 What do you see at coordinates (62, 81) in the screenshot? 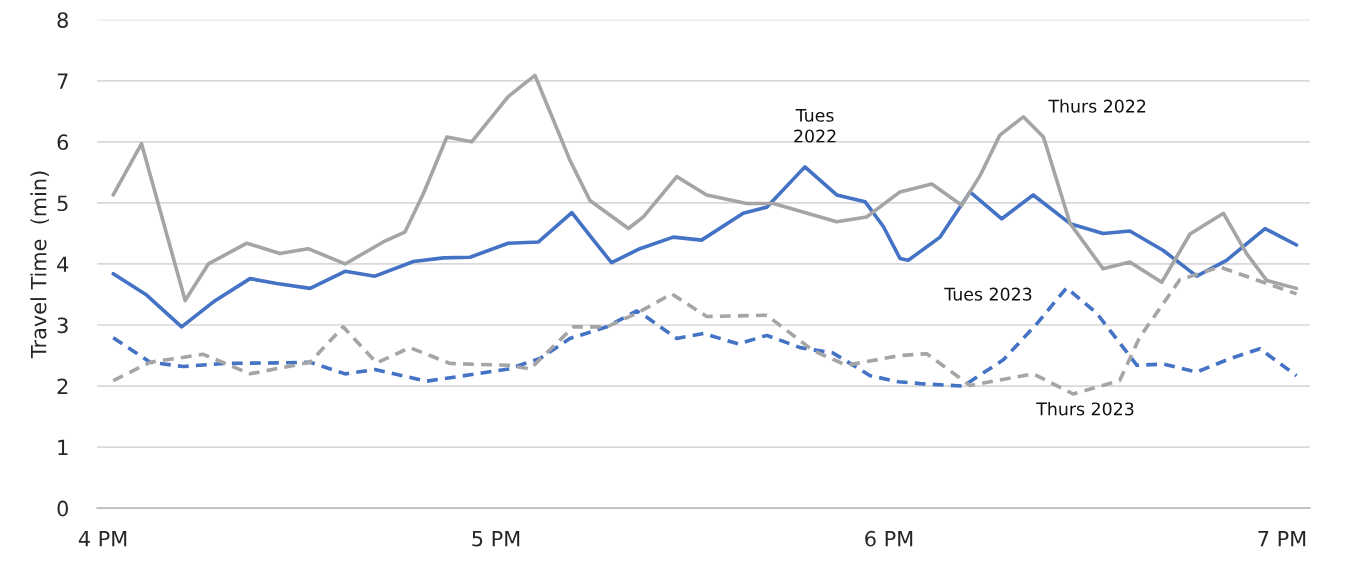
I see `y-tick-label: 7` at bounding box center [62, 81].